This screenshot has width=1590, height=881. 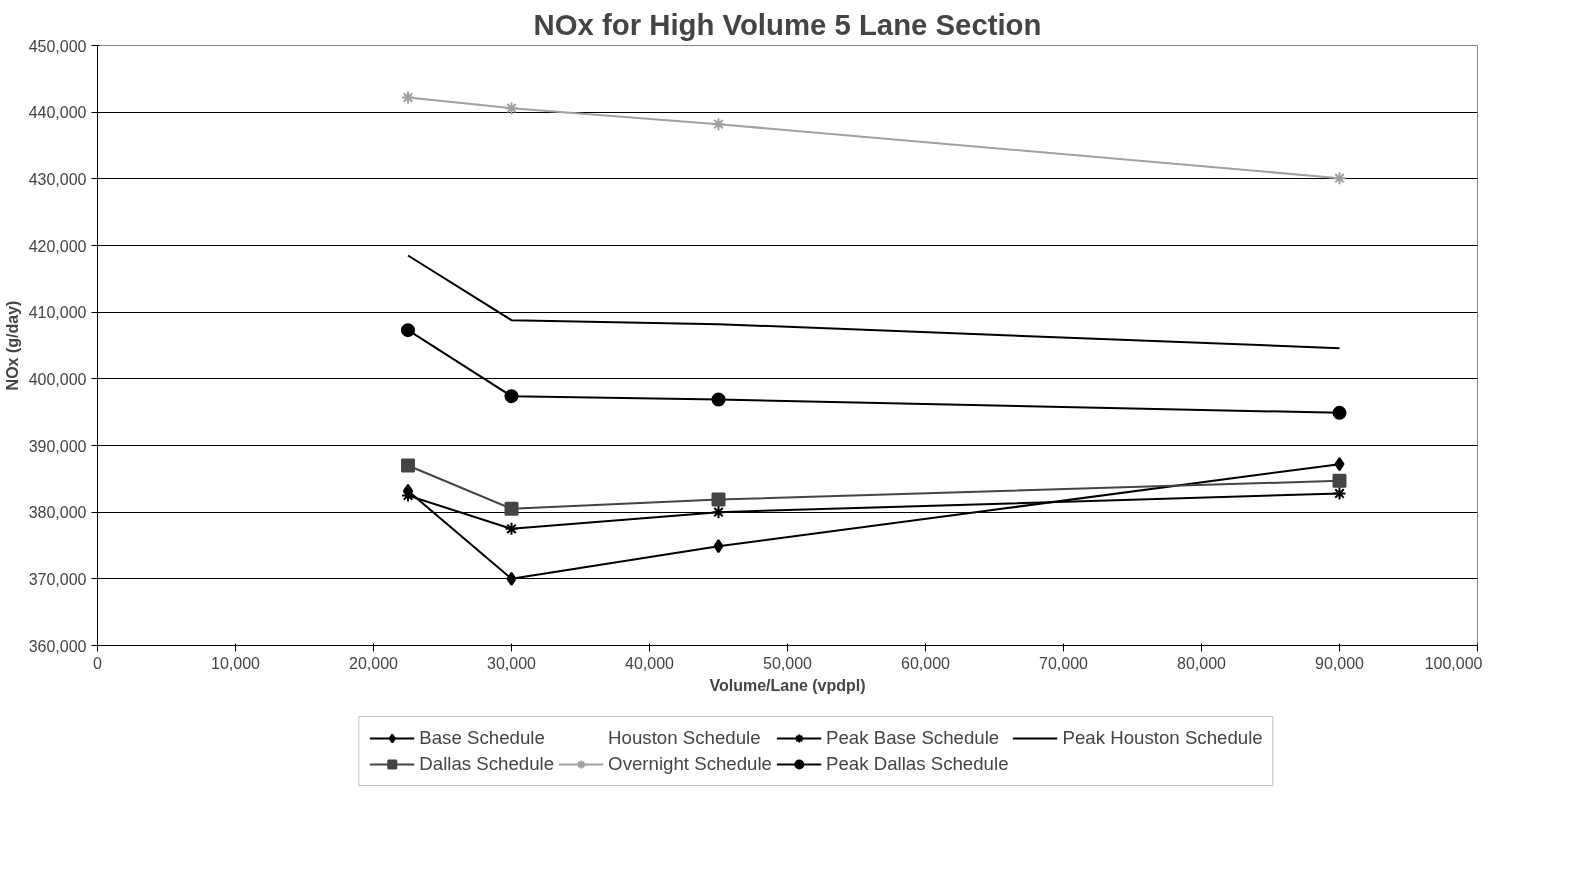 I want to click on y-tick-label: 450,000, so click(x=57, y=46).